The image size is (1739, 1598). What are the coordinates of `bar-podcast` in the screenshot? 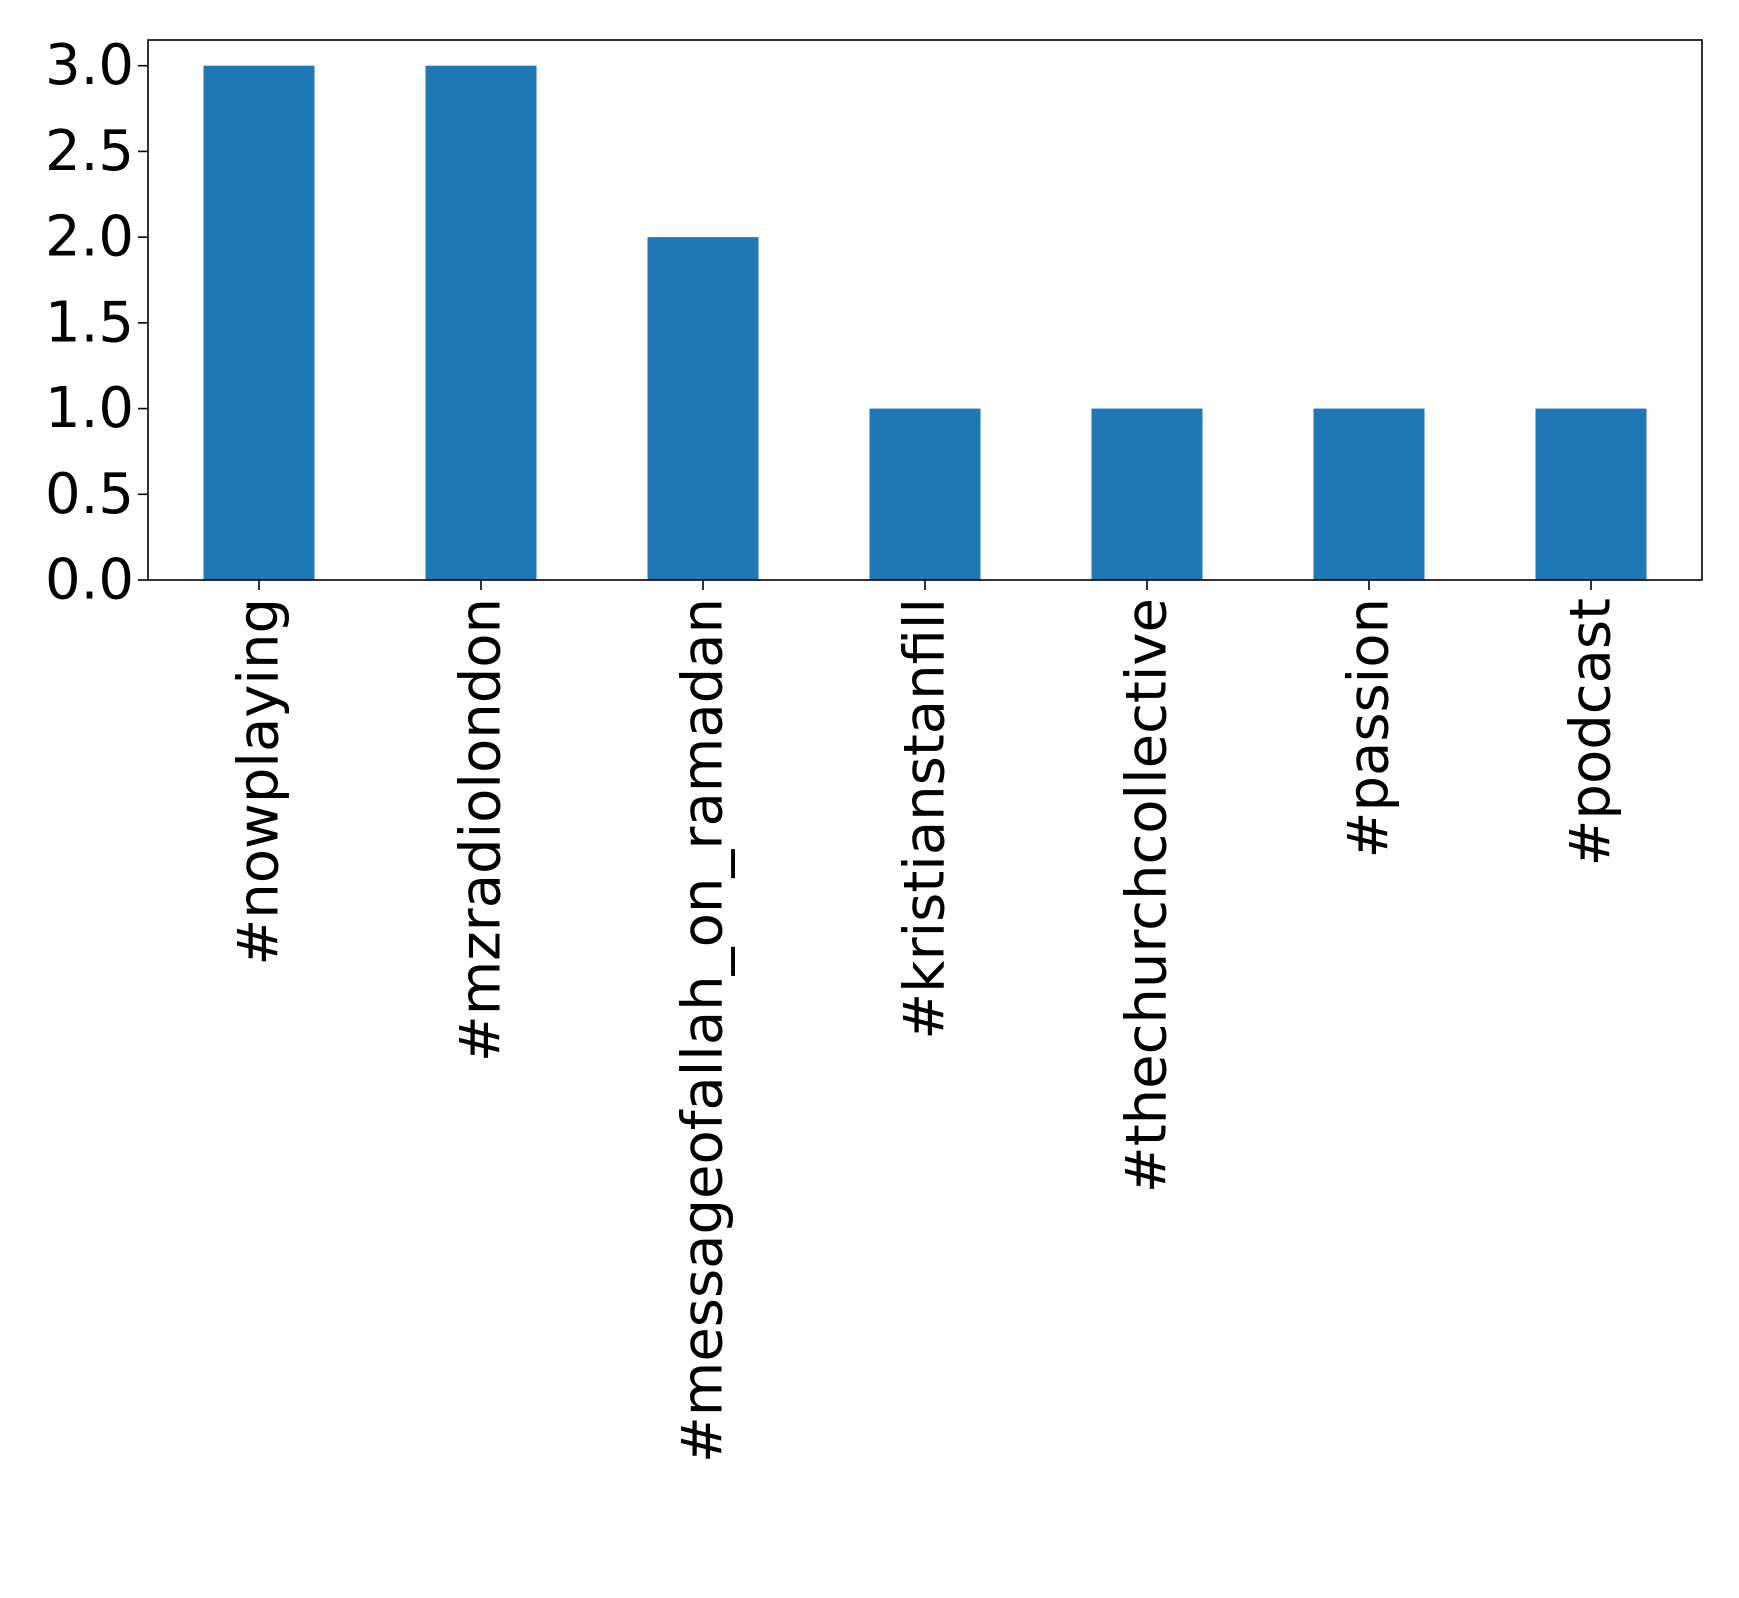 It's located at (1591, 494).